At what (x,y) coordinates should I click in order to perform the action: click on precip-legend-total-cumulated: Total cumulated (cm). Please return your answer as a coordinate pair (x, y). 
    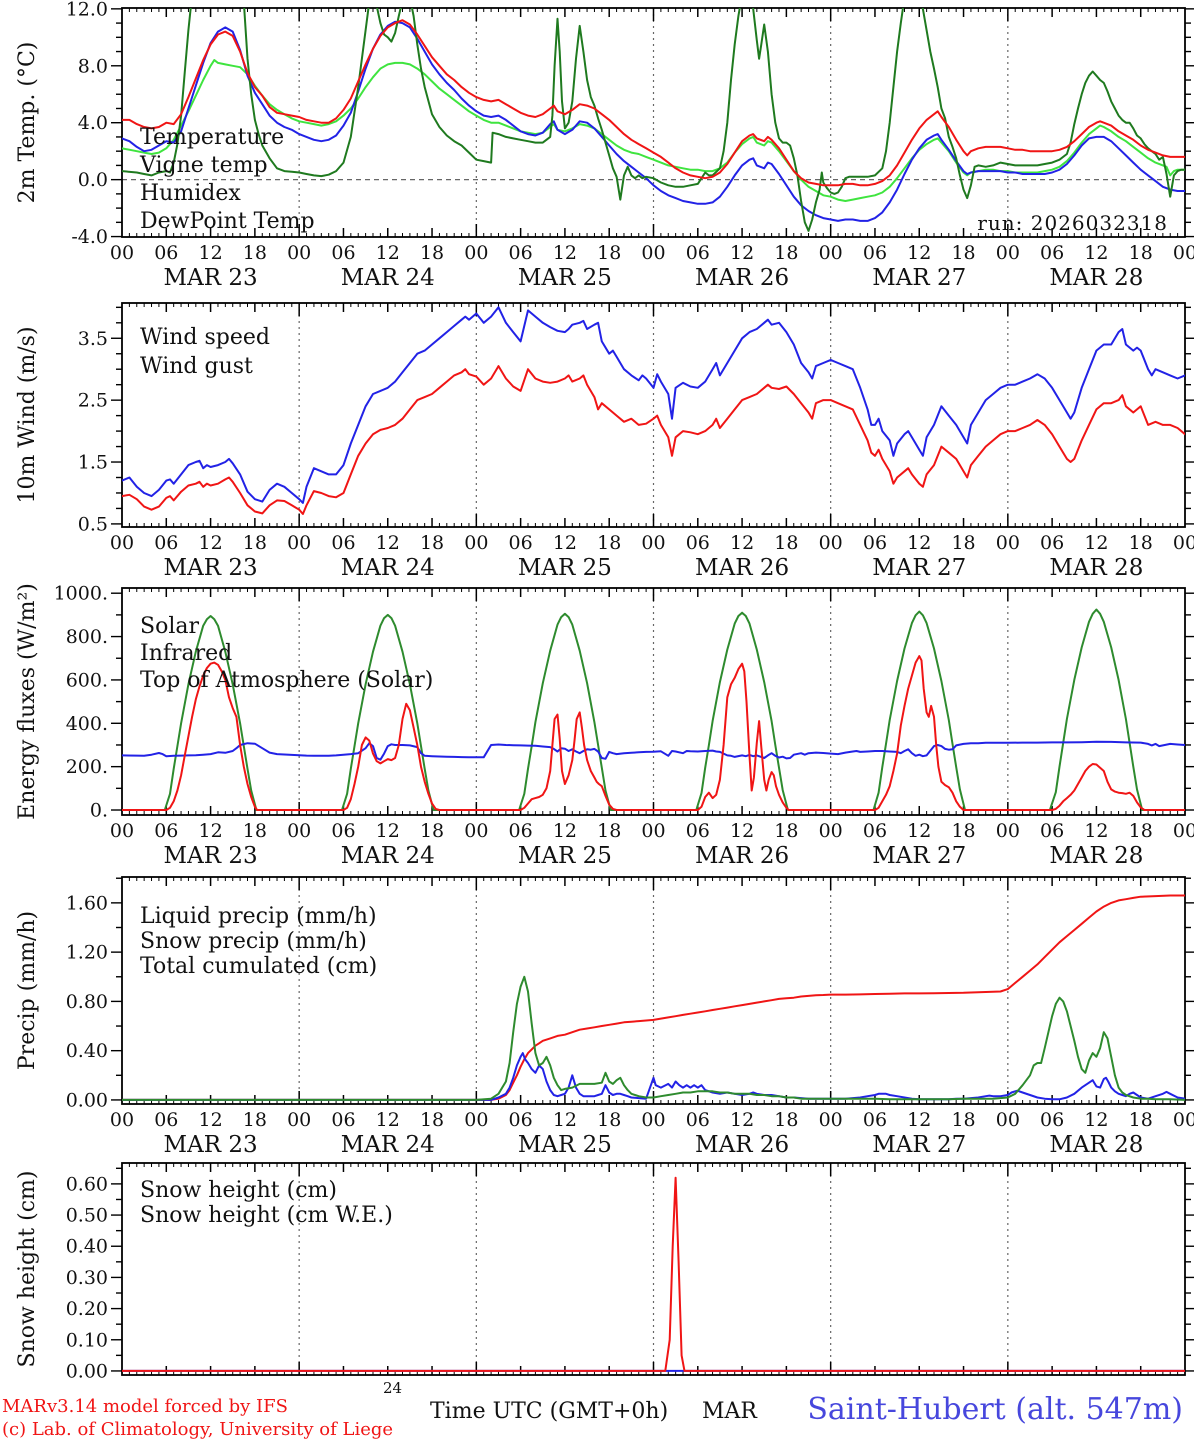
    Looking at the image, I should click on (258, 966).